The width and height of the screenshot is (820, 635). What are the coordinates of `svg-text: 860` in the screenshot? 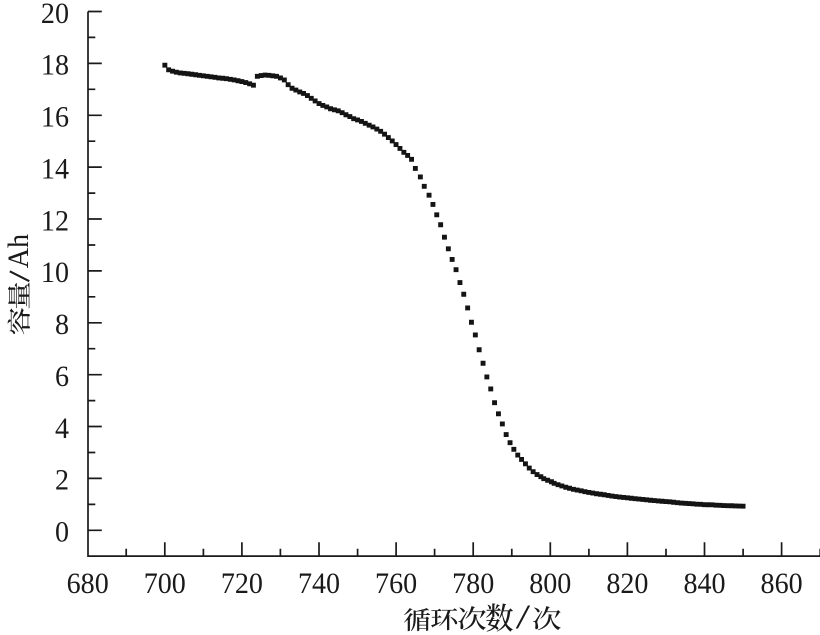 It's located at (782, 584).